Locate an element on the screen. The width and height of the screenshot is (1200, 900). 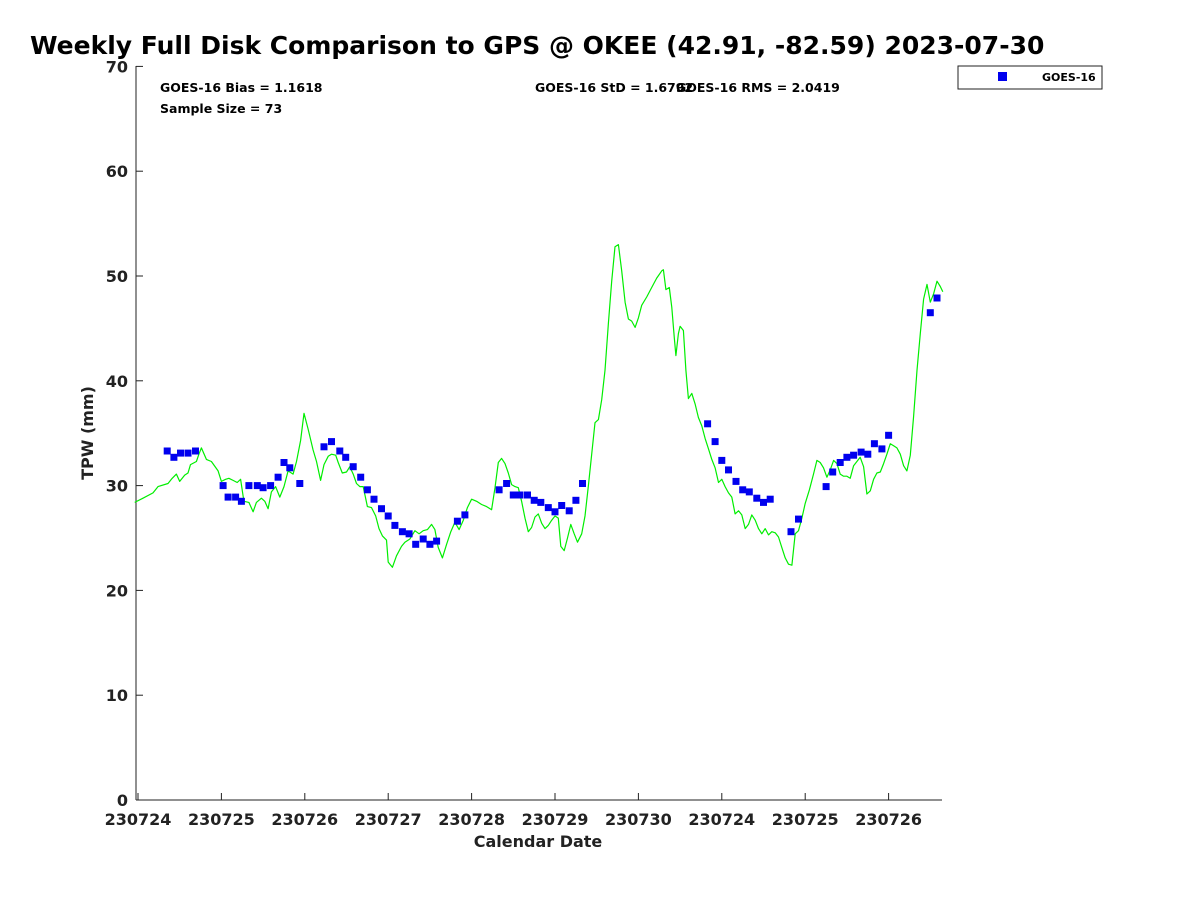
x-axis-label: Calendar Date is located at coordinates (538, 841).